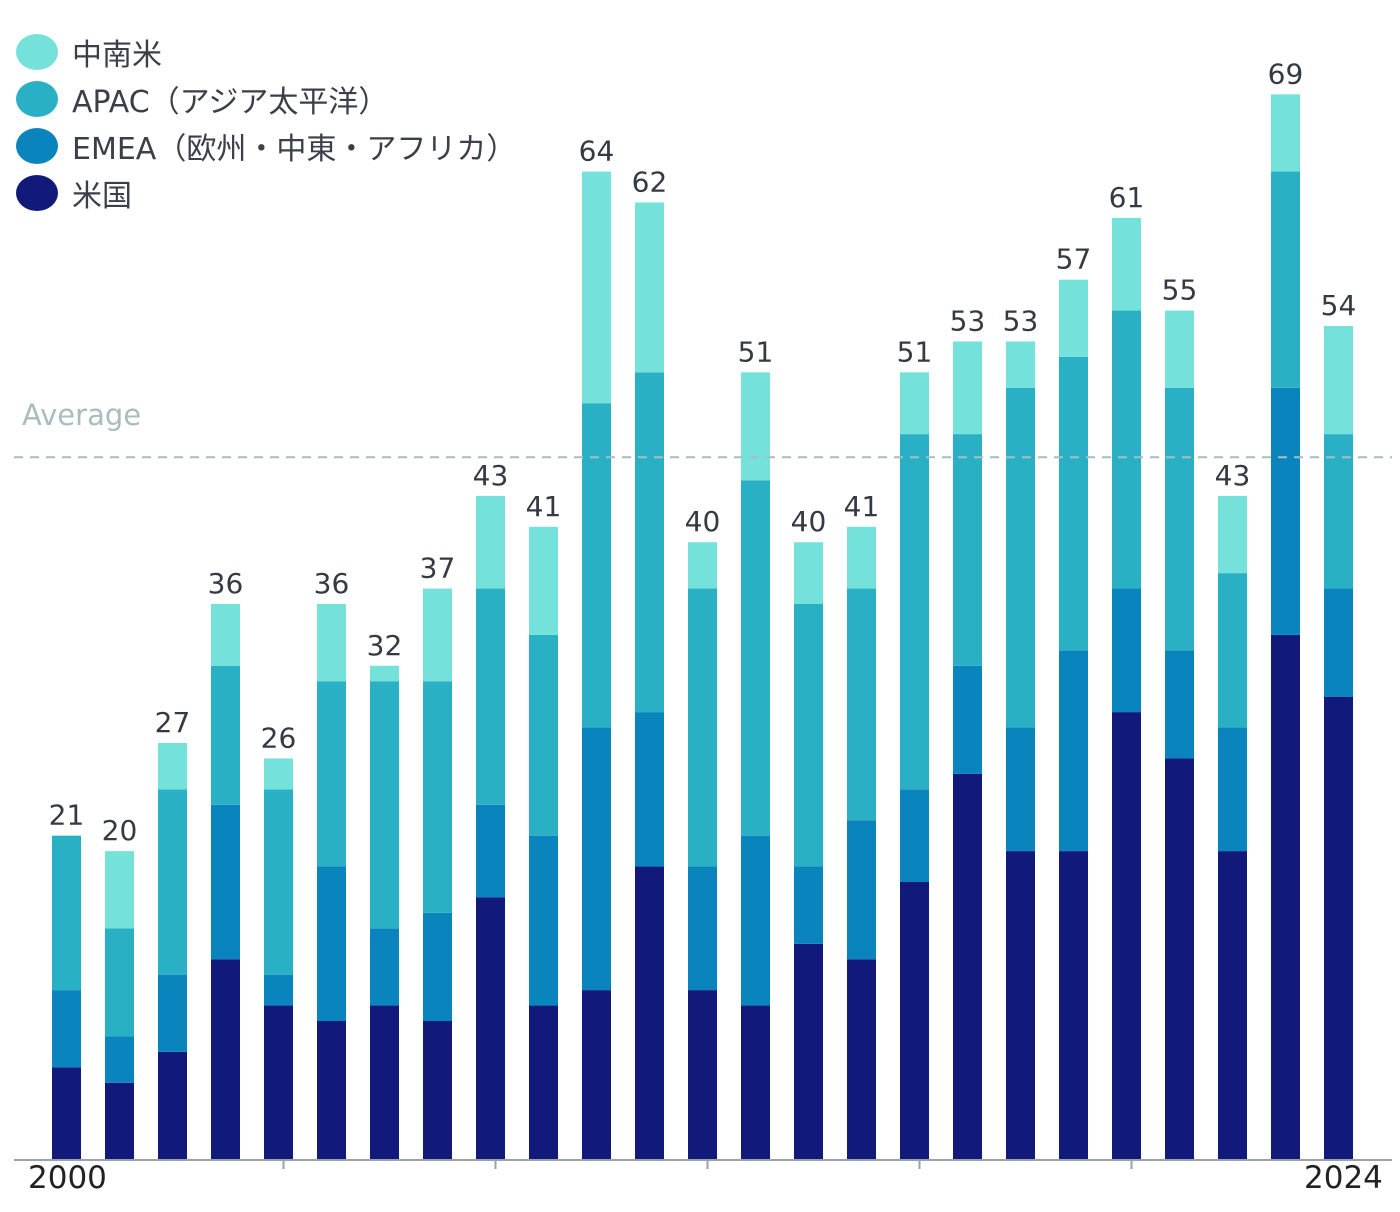 The height and width of the screenshot is (1212, 1400). What do you see at coordinates (230, 102) in the screenshot?
I see `legend-label: APAC（アジア太平洋）` at bounding box center [230, 102].